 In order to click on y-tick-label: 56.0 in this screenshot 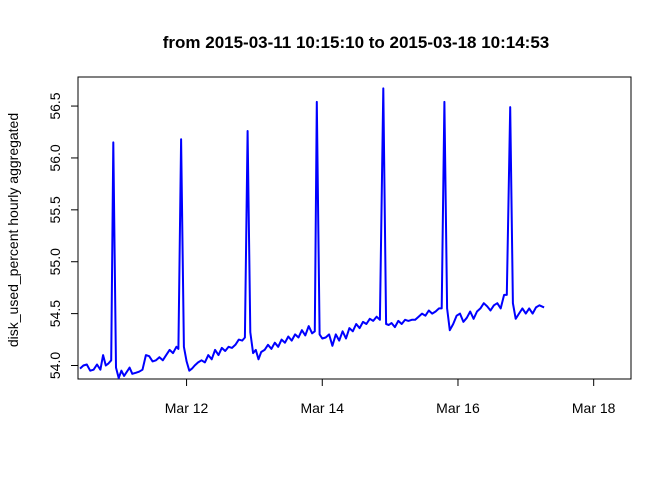, I will do `click(55, 157)`.